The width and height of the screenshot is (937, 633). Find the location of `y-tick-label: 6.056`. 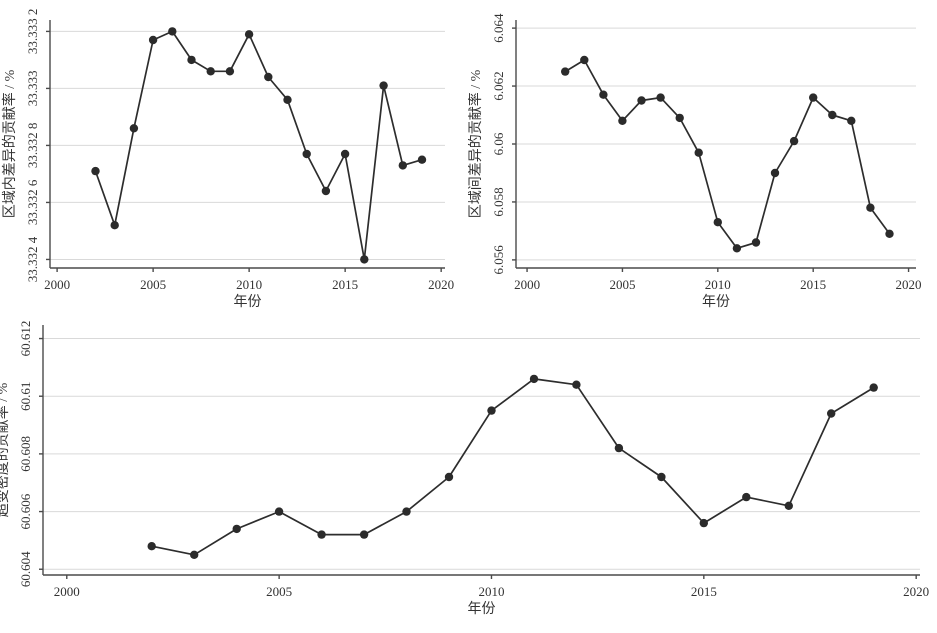

y-tick-label: 6.056 is located at coordinates (498, 260).